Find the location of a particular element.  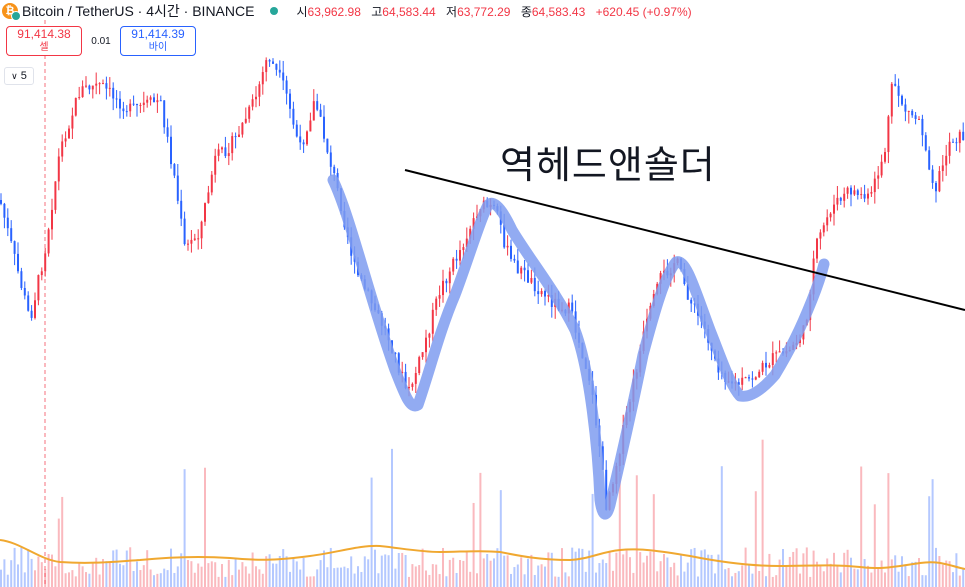

change-value: +620.45 (+0.97%) is located at coordinates (643, 11).